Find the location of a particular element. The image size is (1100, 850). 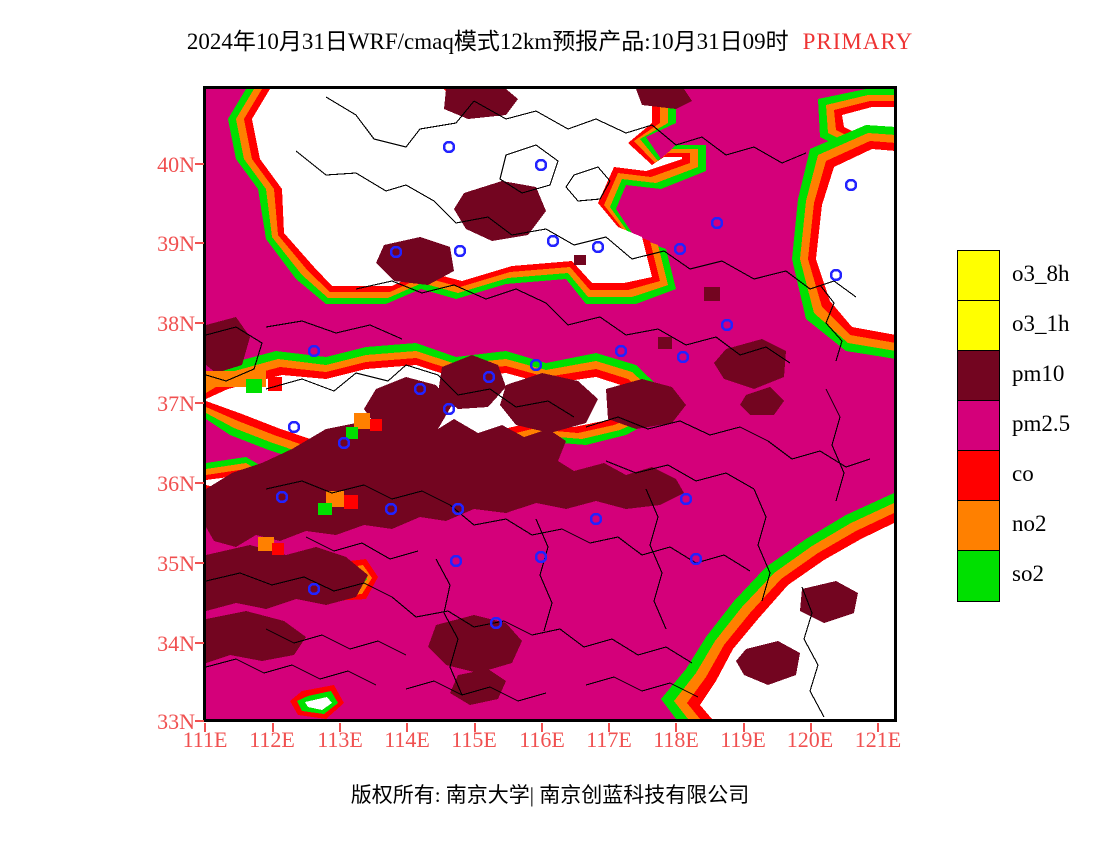

copyright-footer: 版权所有: 南京大学| 南京创蓝科技有限公司 is located at coordinates (550, 795).